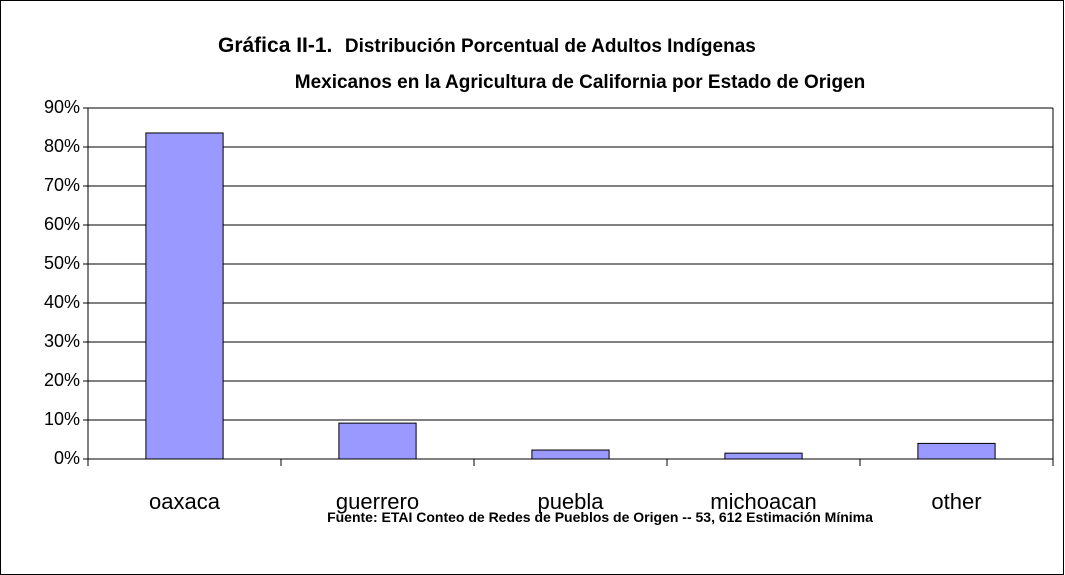 The width and height of the screenshot is (1065, 575). Describe the element at coordinates (62, 224) in the screenshot. I see `y-tick-label: 60%` at that location.